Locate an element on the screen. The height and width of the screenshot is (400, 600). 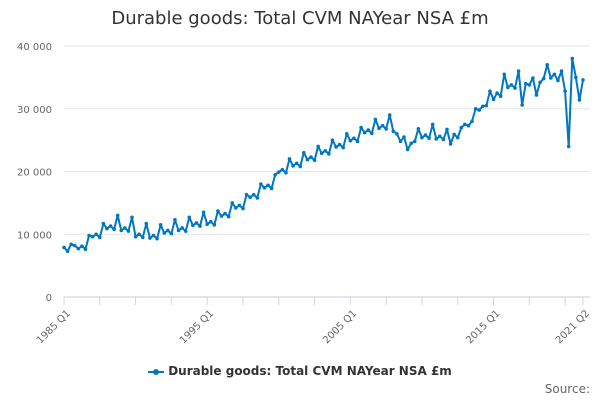
y-tick-label: 30 000 is located at coordinates (34, 110).